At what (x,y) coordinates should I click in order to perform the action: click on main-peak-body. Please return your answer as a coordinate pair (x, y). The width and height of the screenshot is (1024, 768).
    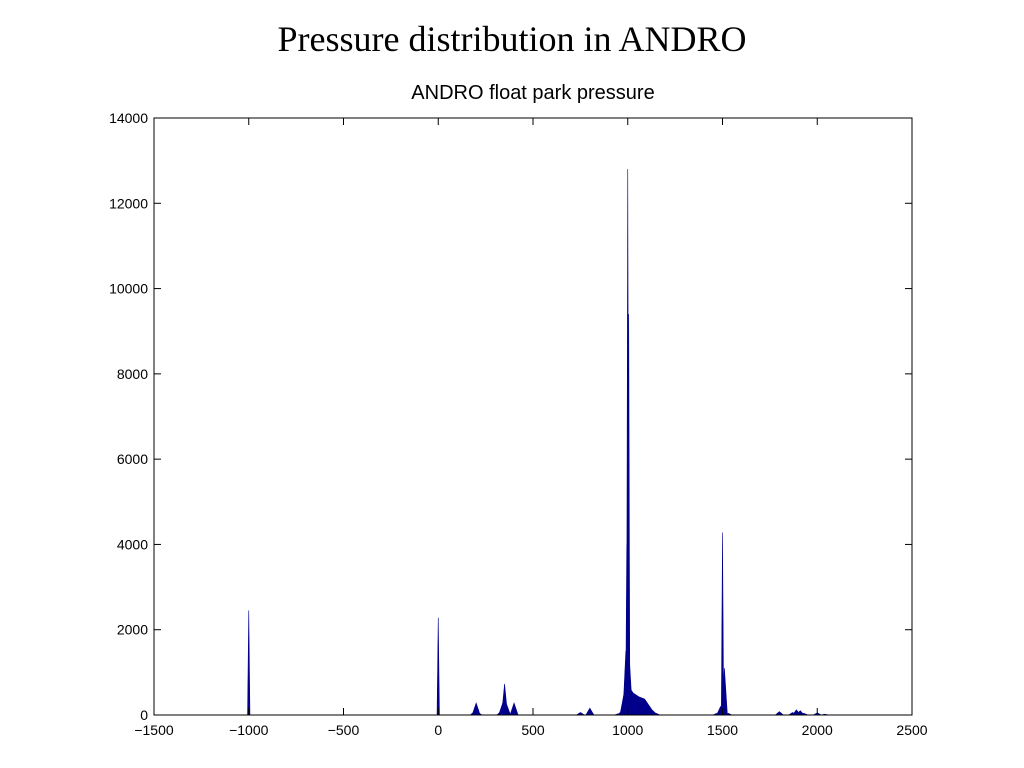
    Looking at the image, I should click on (640, 695).